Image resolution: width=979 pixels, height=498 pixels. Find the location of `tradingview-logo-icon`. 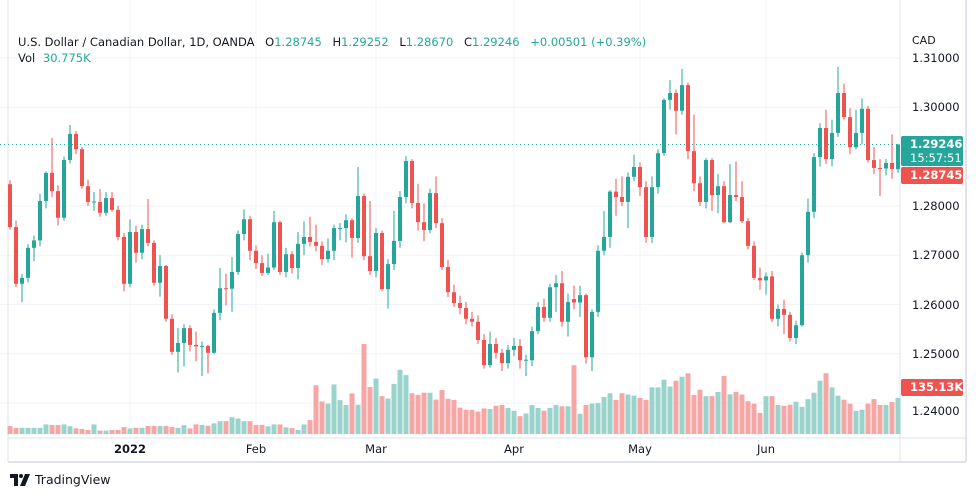

tradingview-logo-icon is located at coordinates (20, 480).